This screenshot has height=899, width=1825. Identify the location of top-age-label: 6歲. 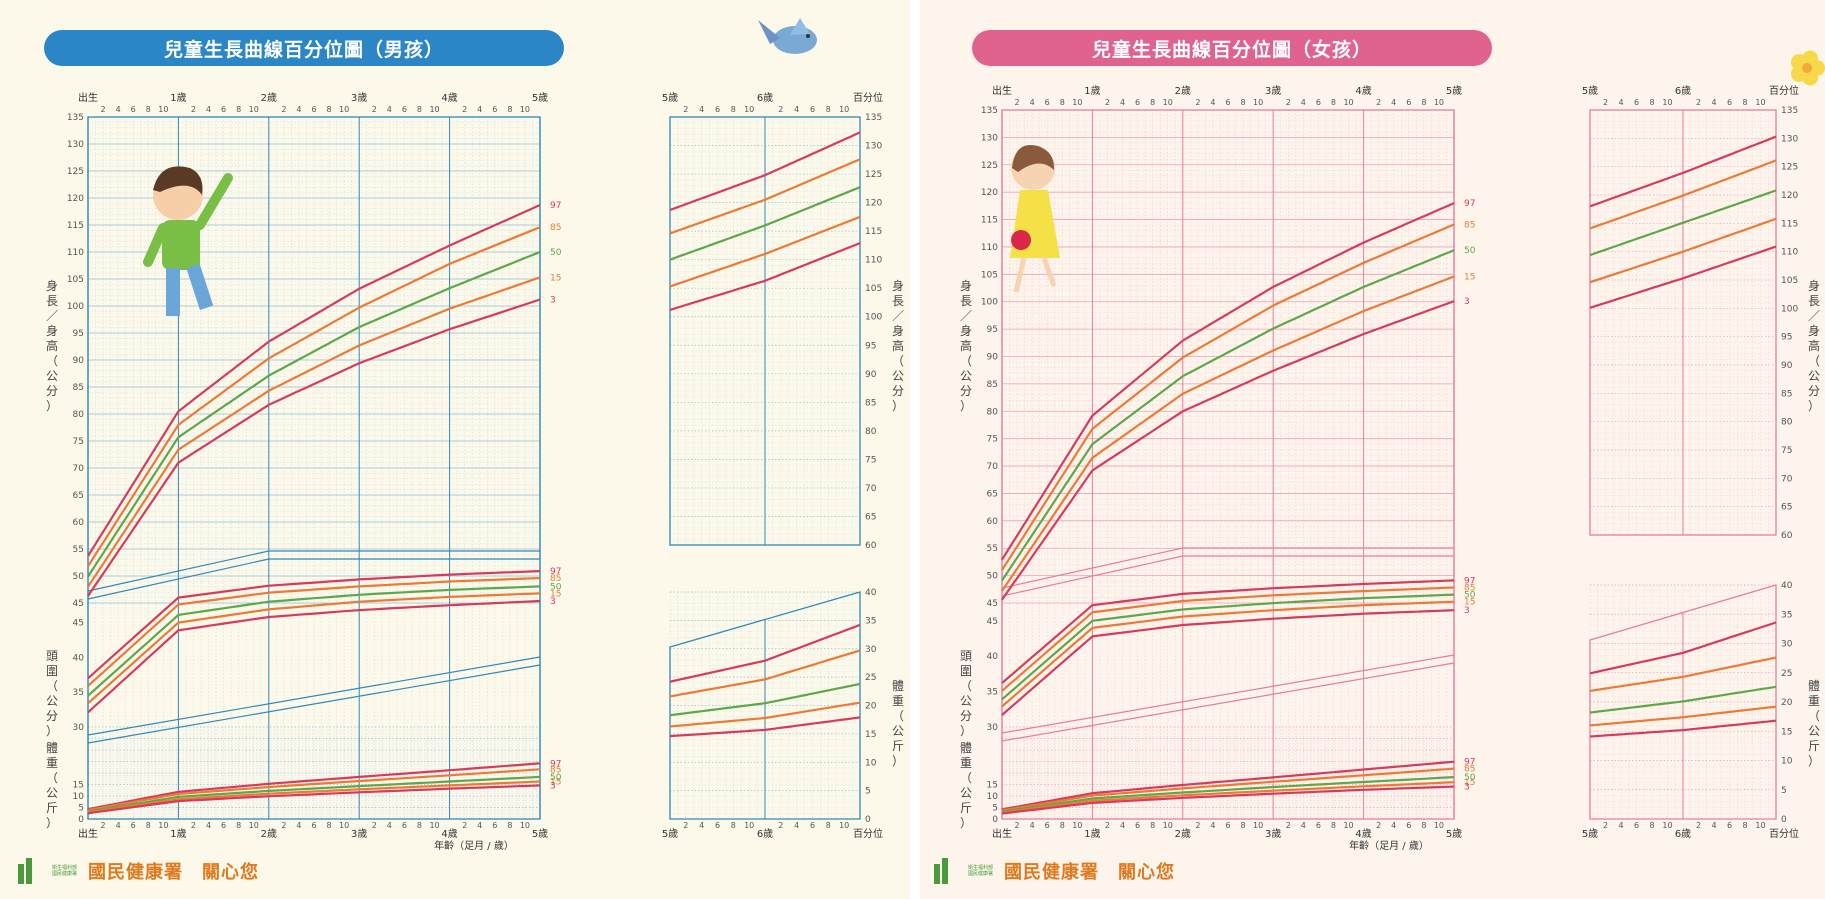
(1683, 90).